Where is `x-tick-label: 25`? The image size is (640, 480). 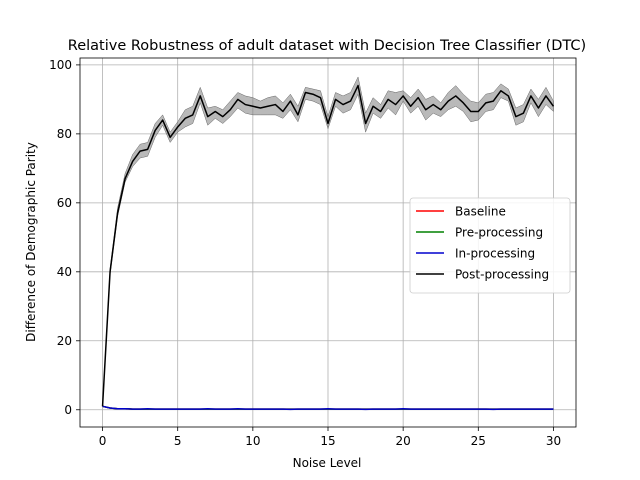 x-tick-label: 25 is located at coordinates (478, 441).